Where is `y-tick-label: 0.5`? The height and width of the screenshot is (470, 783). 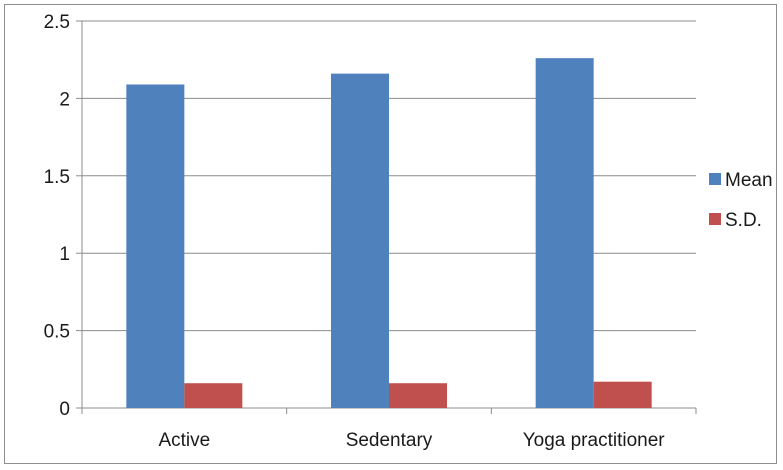
y-tick-label: 0.5 is located at coordinates (57, 332).